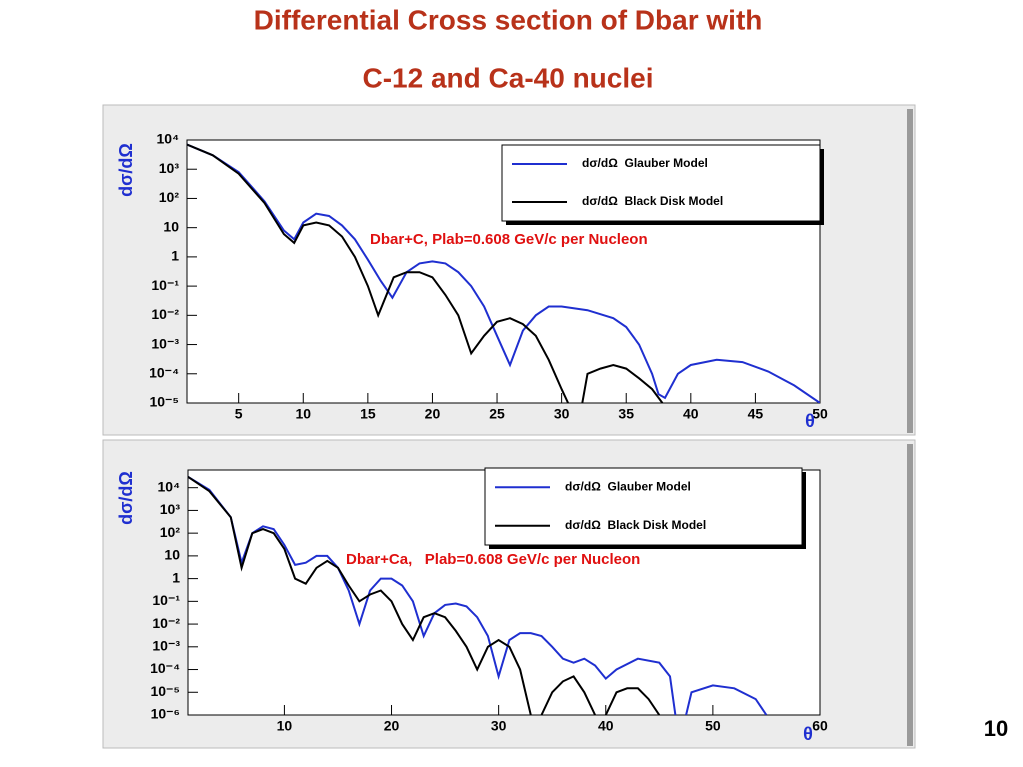 The width and height of the screenshot is (1023, 767). I want to click on slide-title: C-12 and Ca-40 nuclei, so click(508, 77).